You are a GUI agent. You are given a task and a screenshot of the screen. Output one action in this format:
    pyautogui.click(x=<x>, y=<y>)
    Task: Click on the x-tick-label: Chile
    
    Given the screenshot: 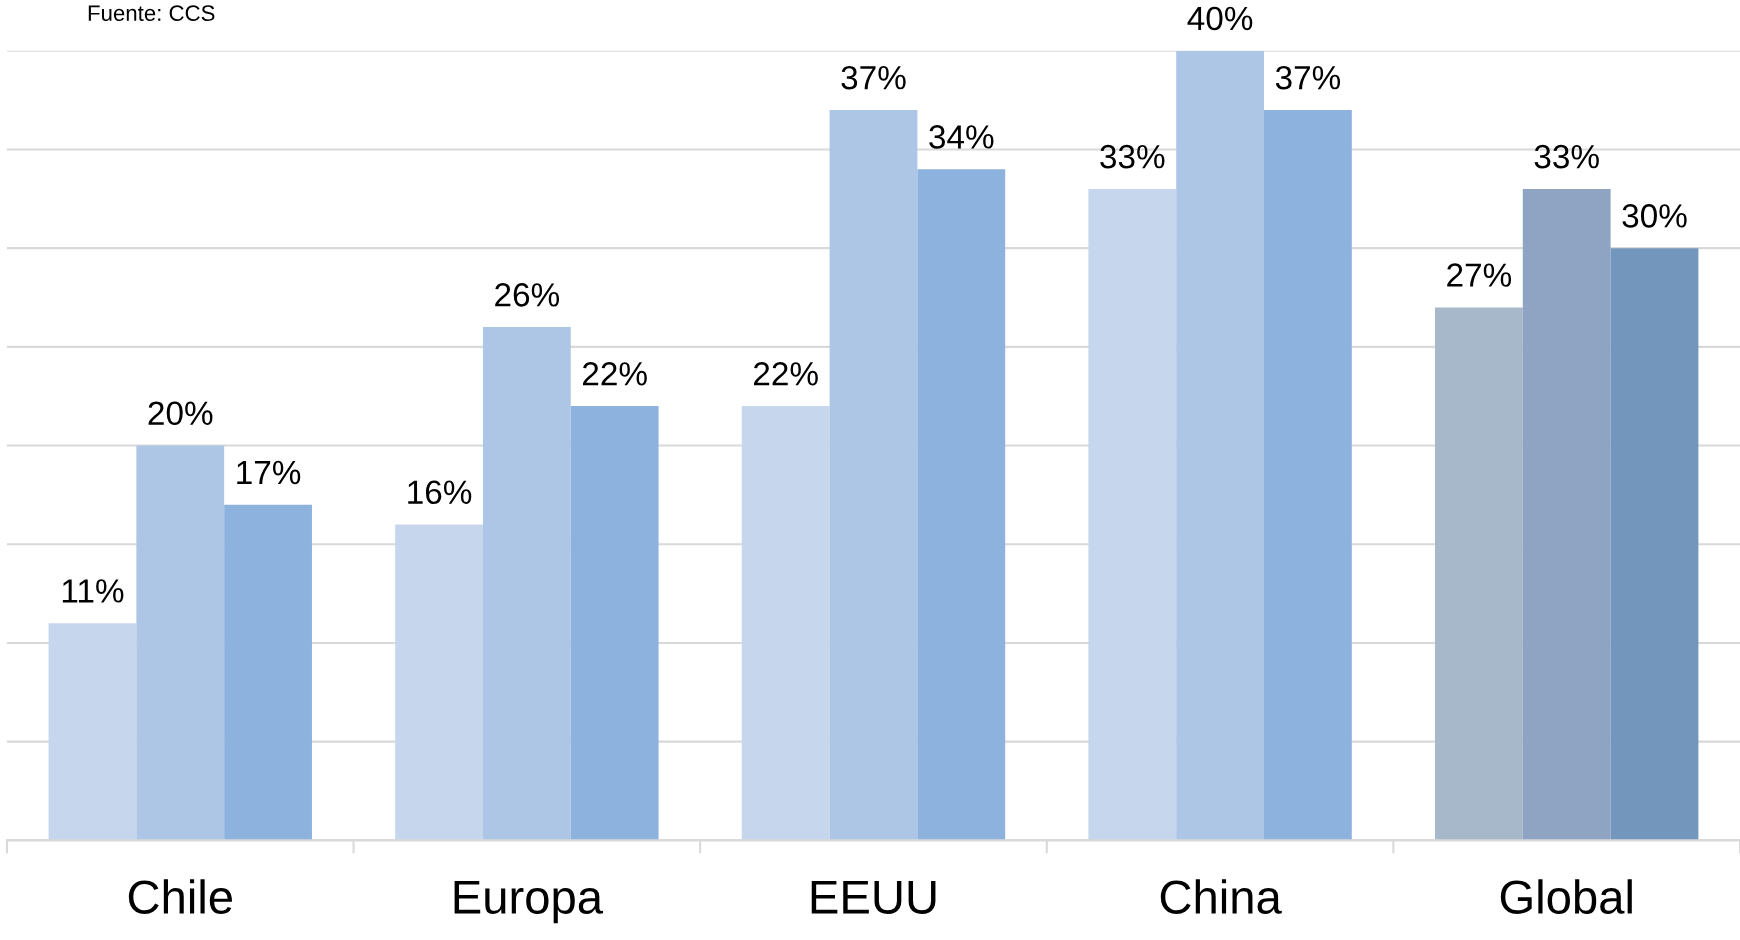 What is the action you would take?
    pyautogui.click(x=180, y=896)
    